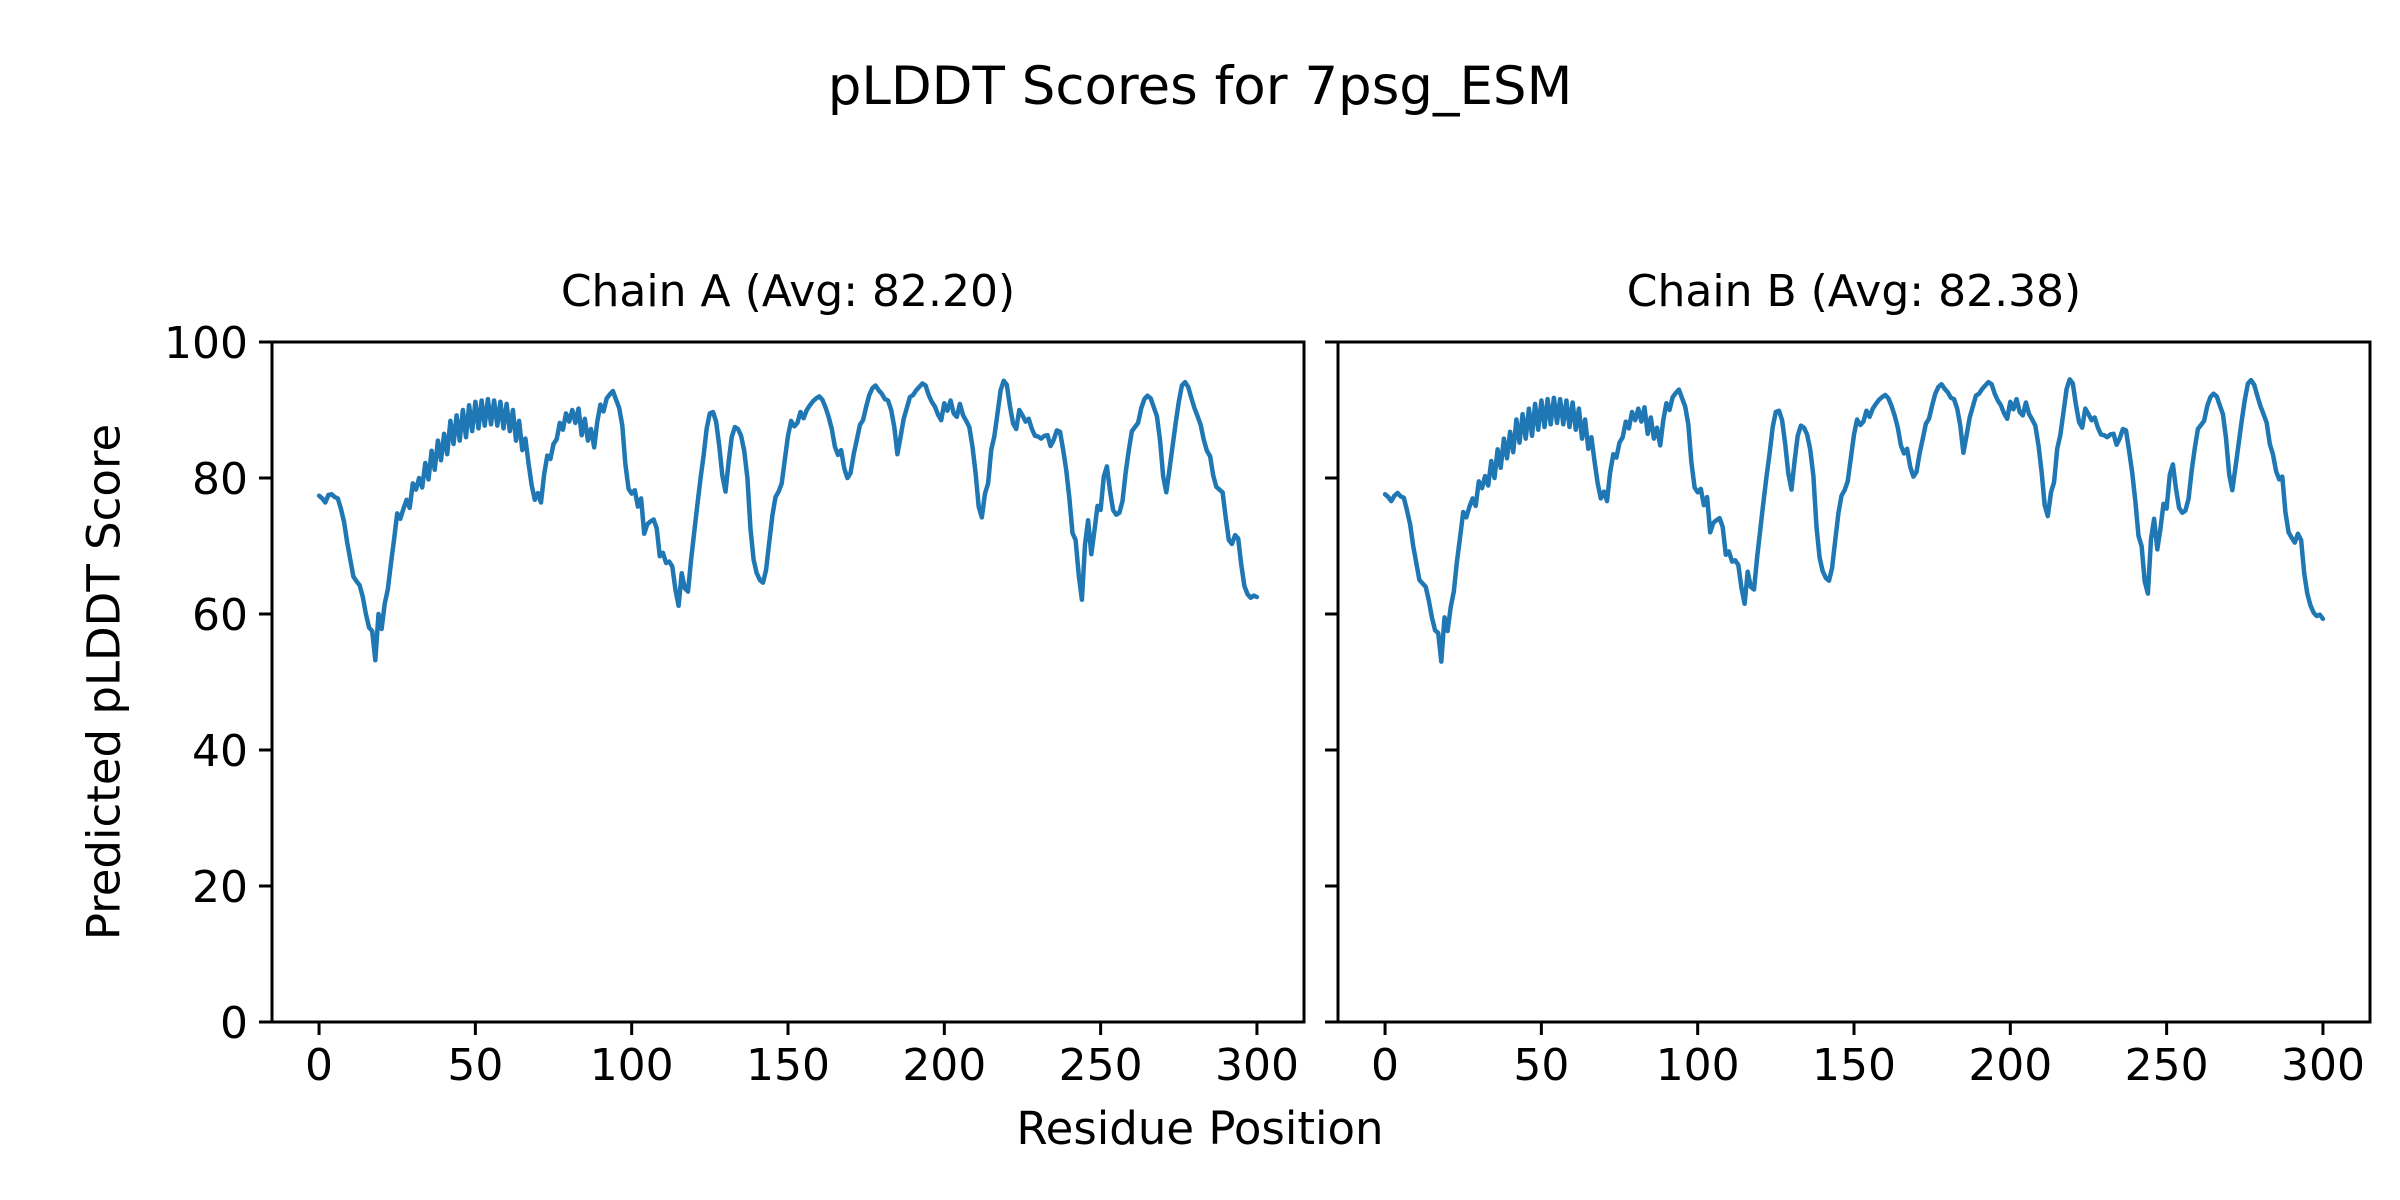 This screenshot has width=2400, height=1200. What do you see at coordinates (1200, 1128) in the screenshot?
I see `x-axis-label: Residue Position` at bounding box center [1200, 1128].